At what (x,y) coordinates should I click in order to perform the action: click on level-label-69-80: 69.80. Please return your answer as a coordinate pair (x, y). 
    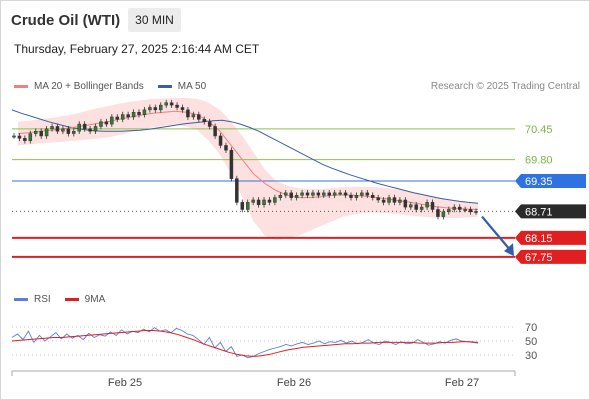
    Looking at the image, I should click on (539, 161).